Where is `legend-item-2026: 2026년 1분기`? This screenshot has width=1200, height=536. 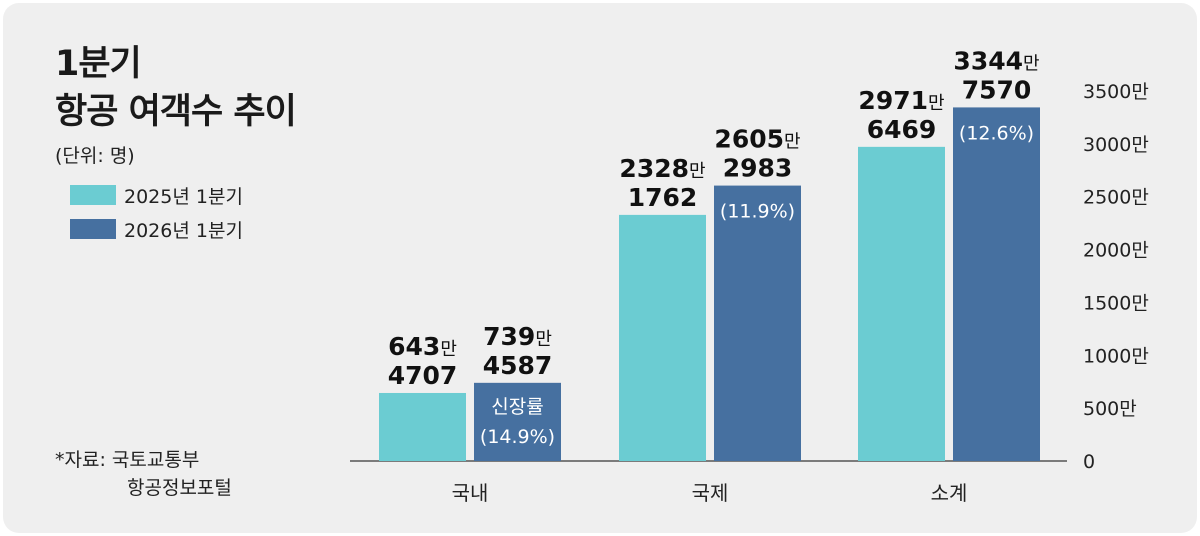
legend-item-2026: 2026년 1분기 is located at coordinates (156, 229).